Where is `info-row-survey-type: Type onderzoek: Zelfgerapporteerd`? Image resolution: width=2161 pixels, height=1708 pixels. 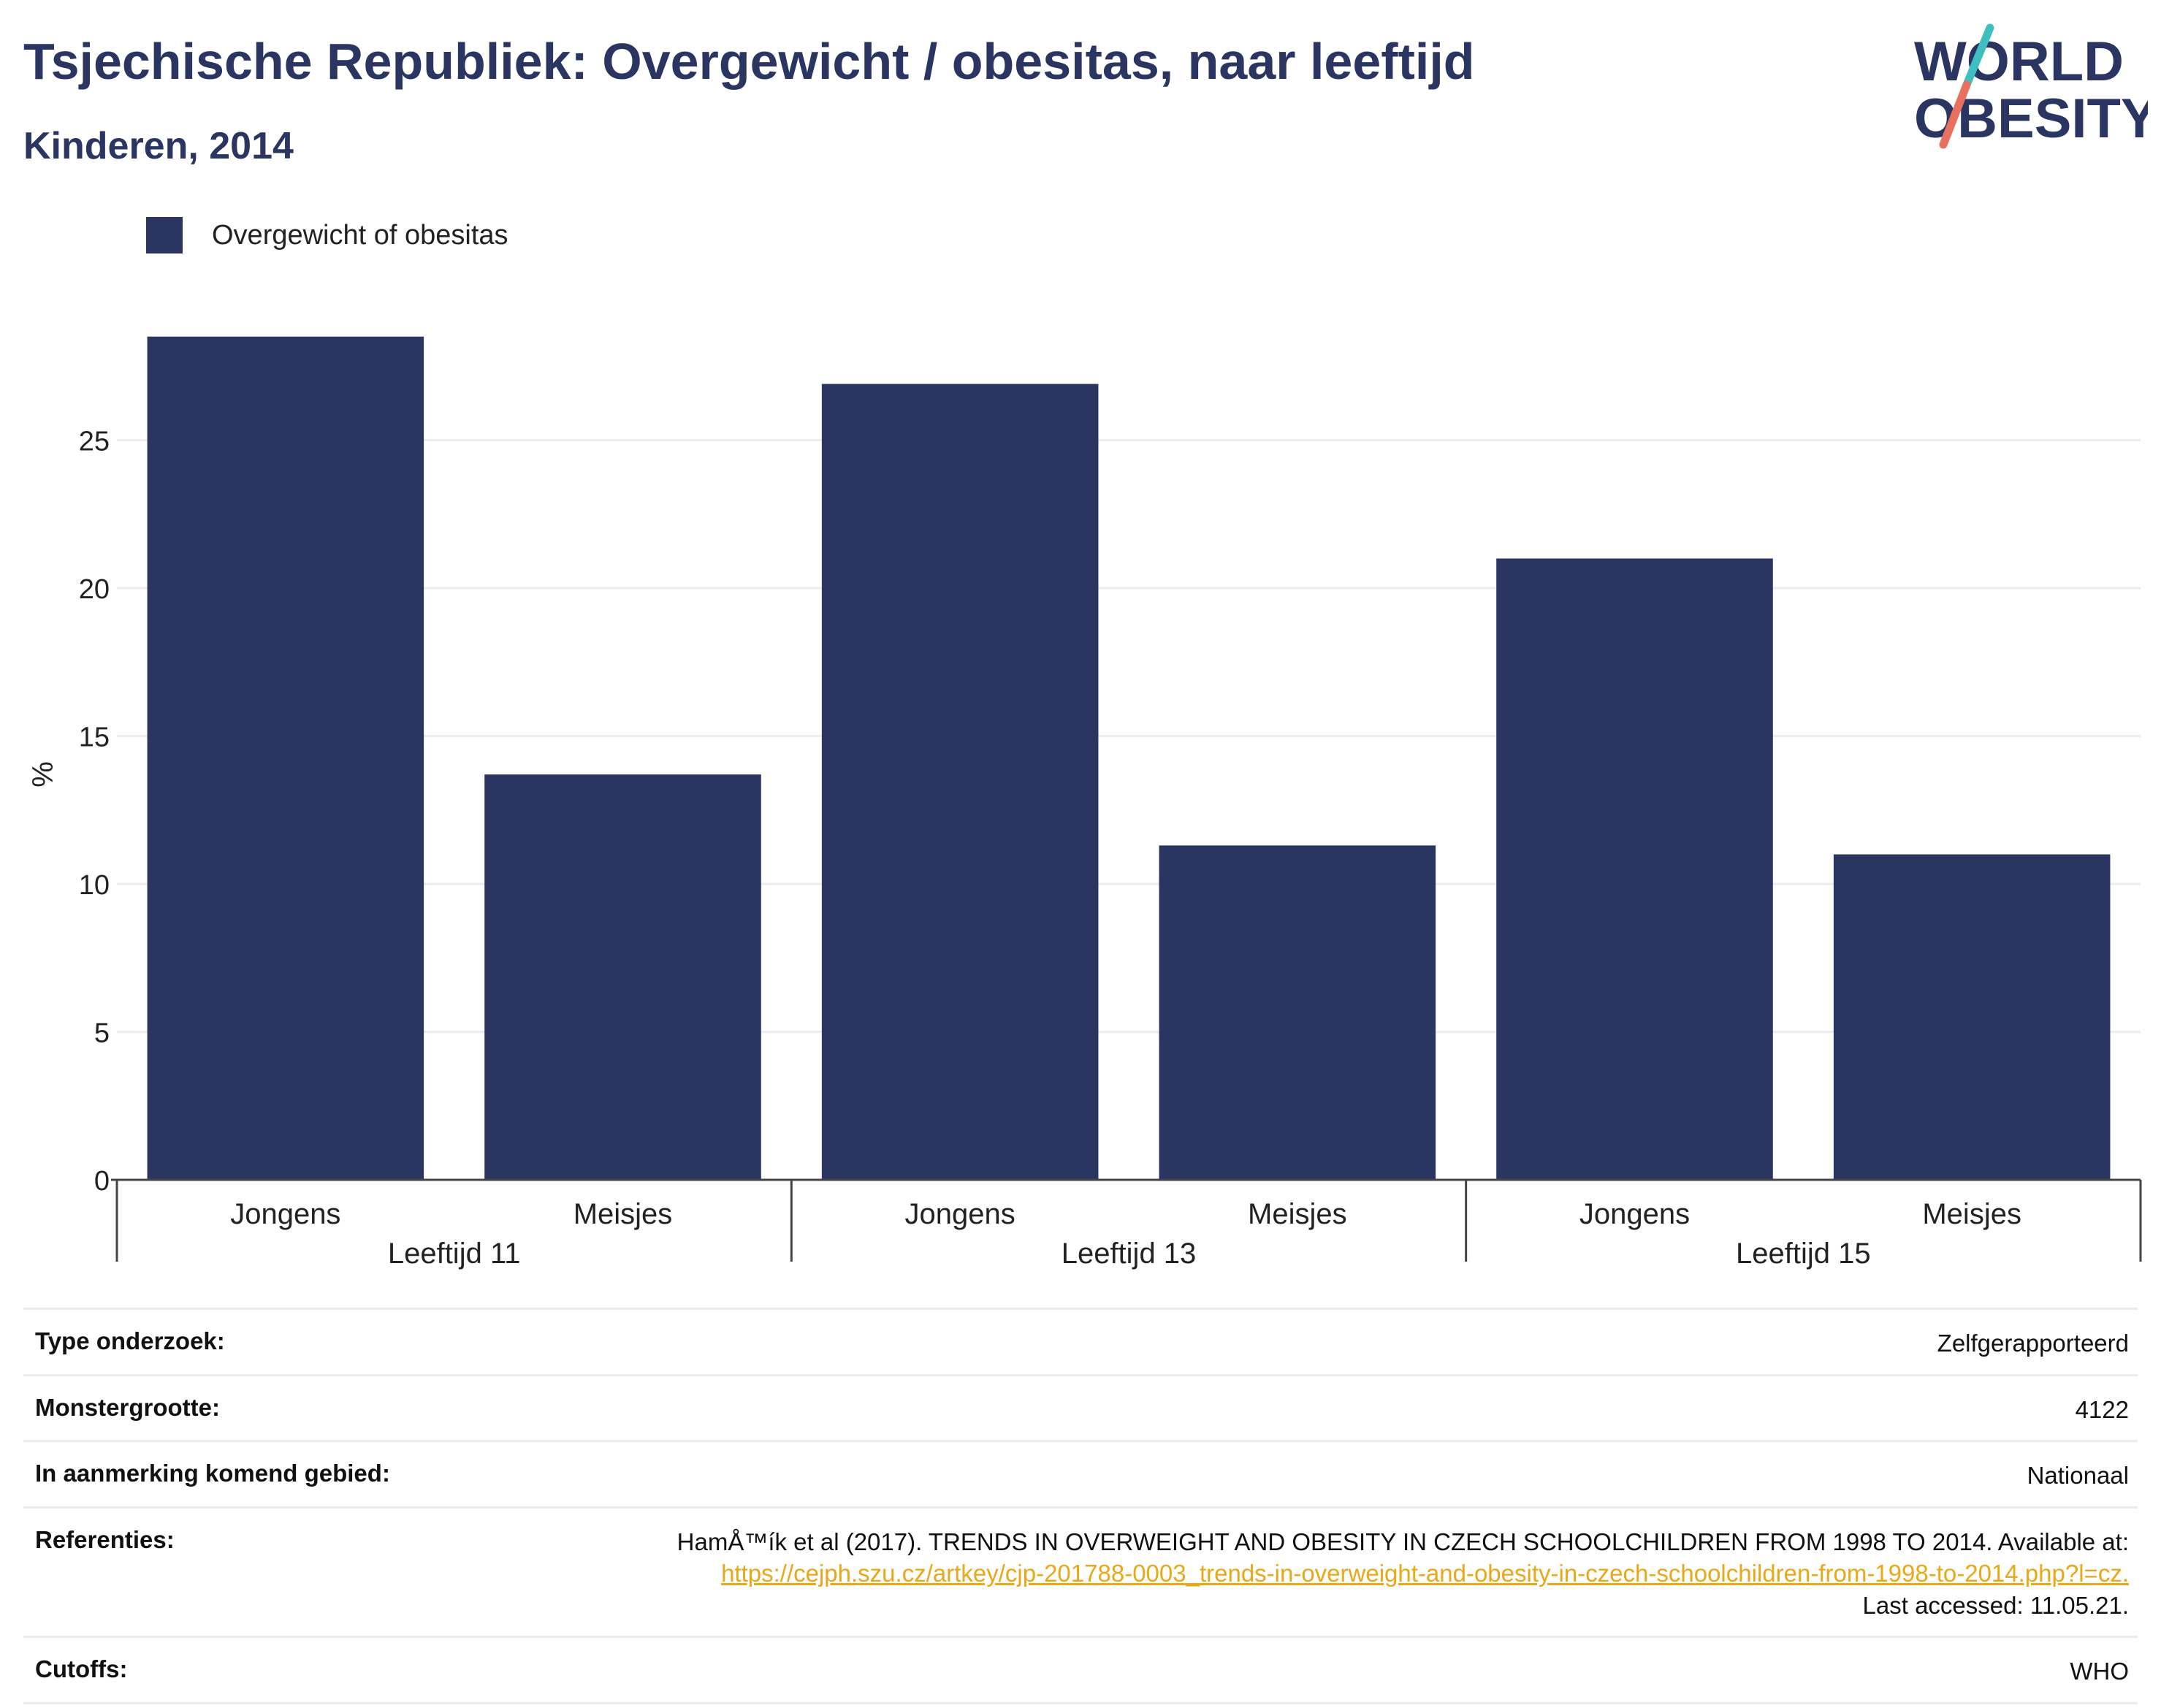 info-row-survey-type: Type onderzoek: Zelfgerapporteerd is located at coordinates (1080, 1341).